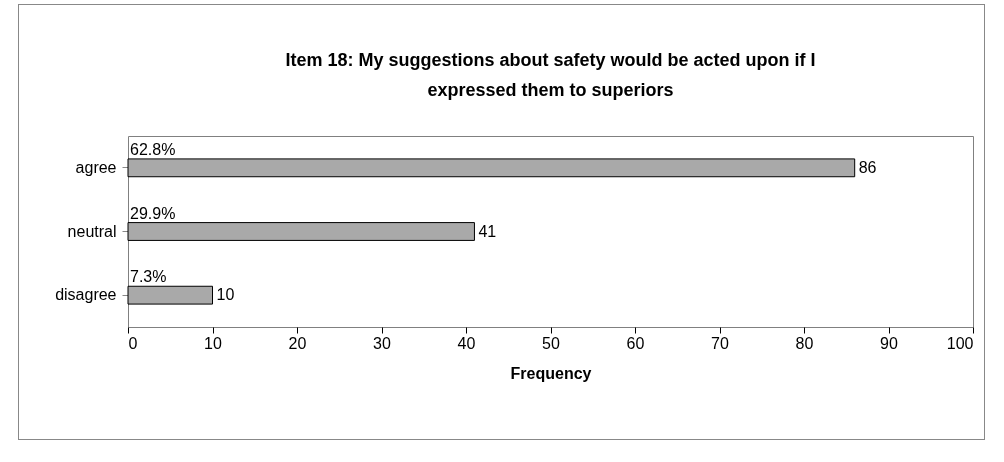 This screenshot has width=1004, height=462. I want to click on x-tick-label: 0, so click(133, 343).